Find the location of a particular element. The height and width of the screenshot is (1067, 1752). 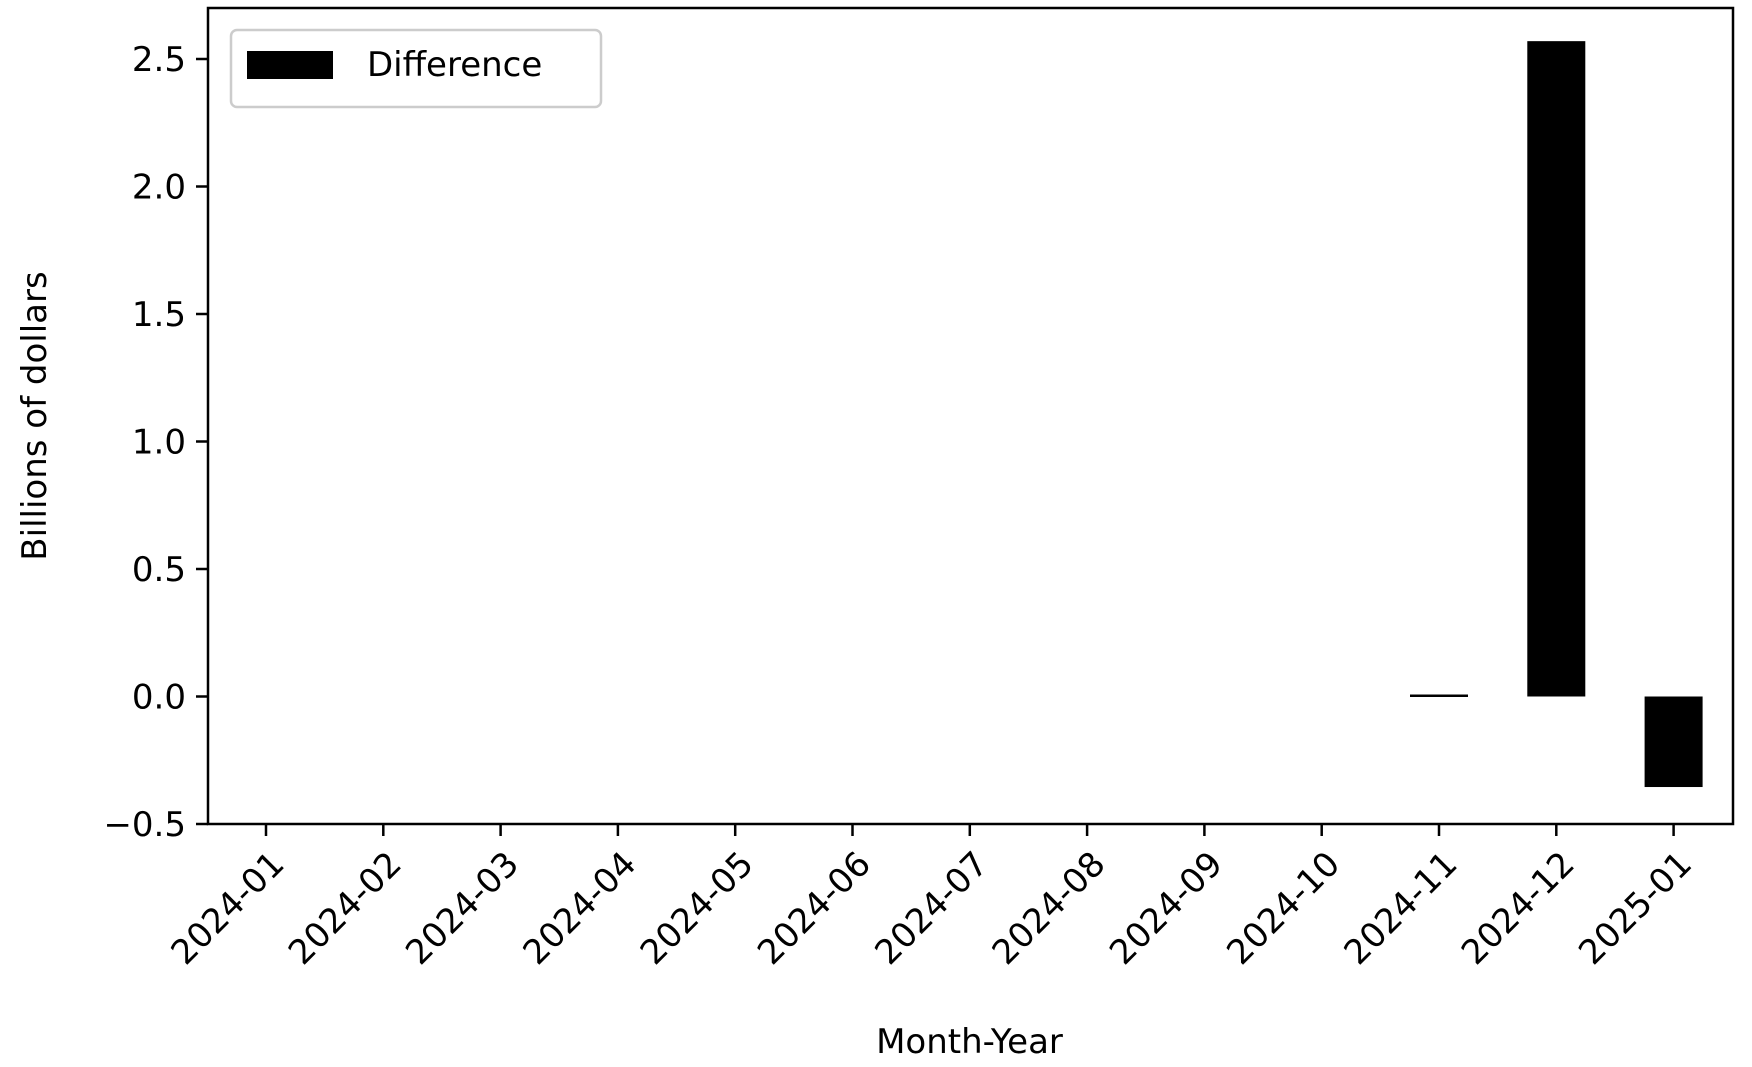

x-tick-label: 2024-10 is located at coordinates (1283, 908).